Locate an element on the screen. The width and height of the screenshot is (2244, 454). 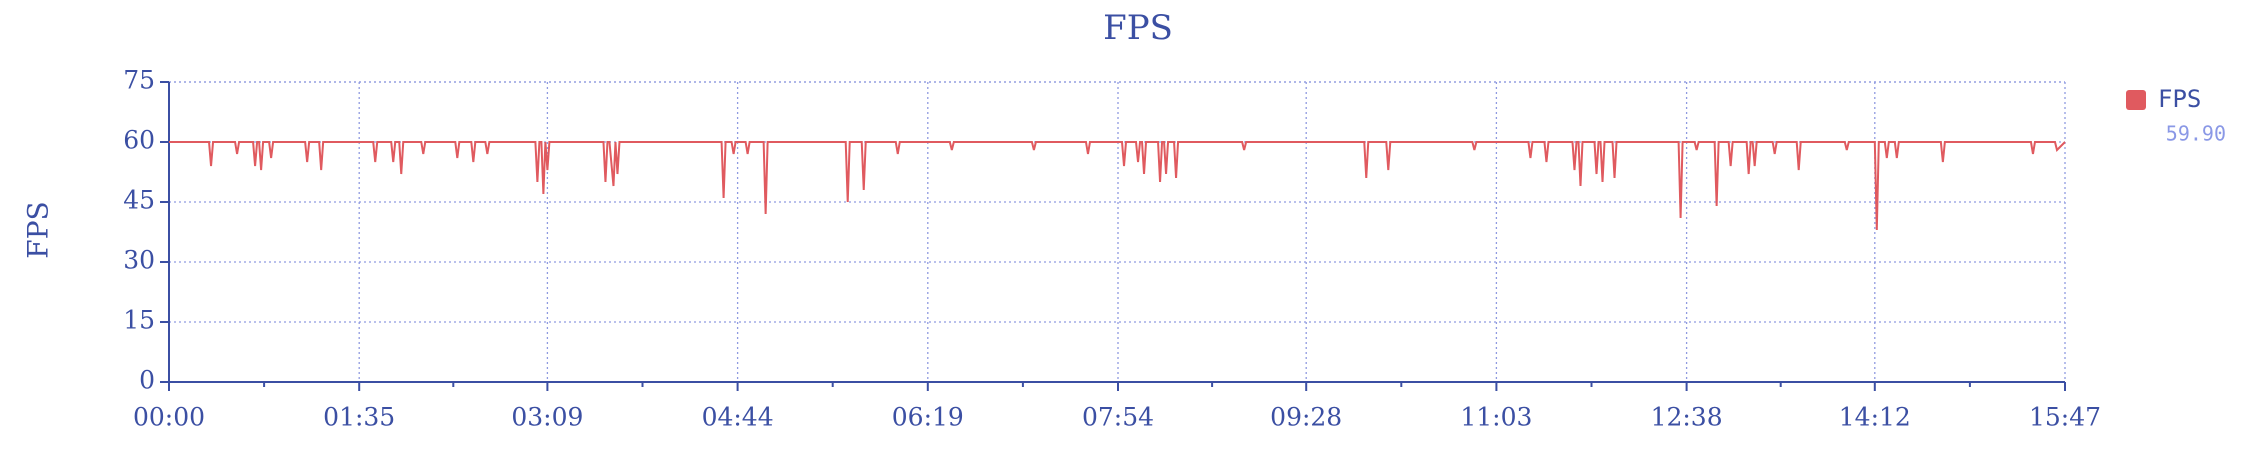
x-tick-label: 04:44 is located at coordinates (738, 417).